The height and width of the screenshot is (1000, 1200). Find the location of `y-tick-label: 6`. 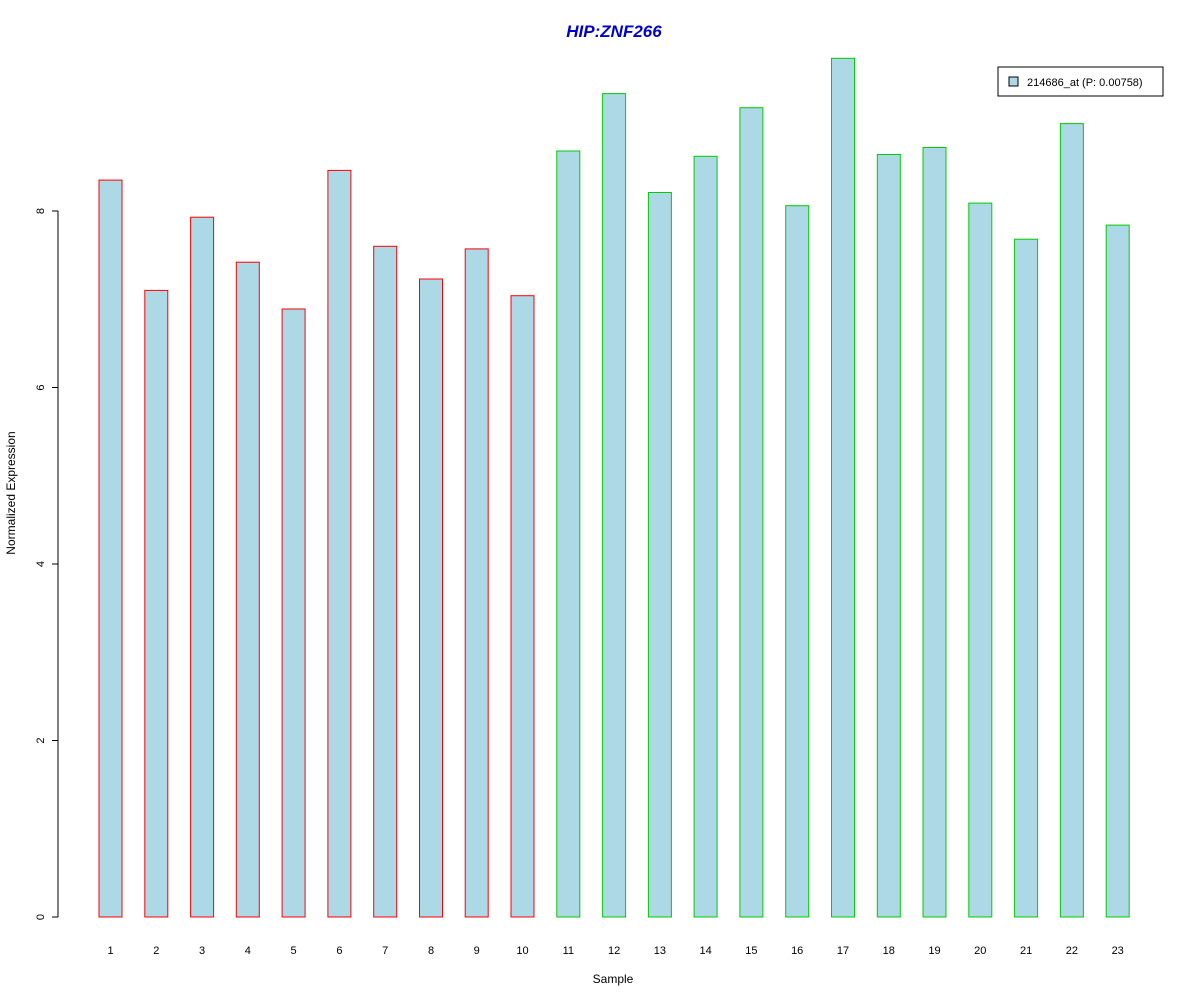

y-tick-label: 6 is located at coordinates (41, 387).